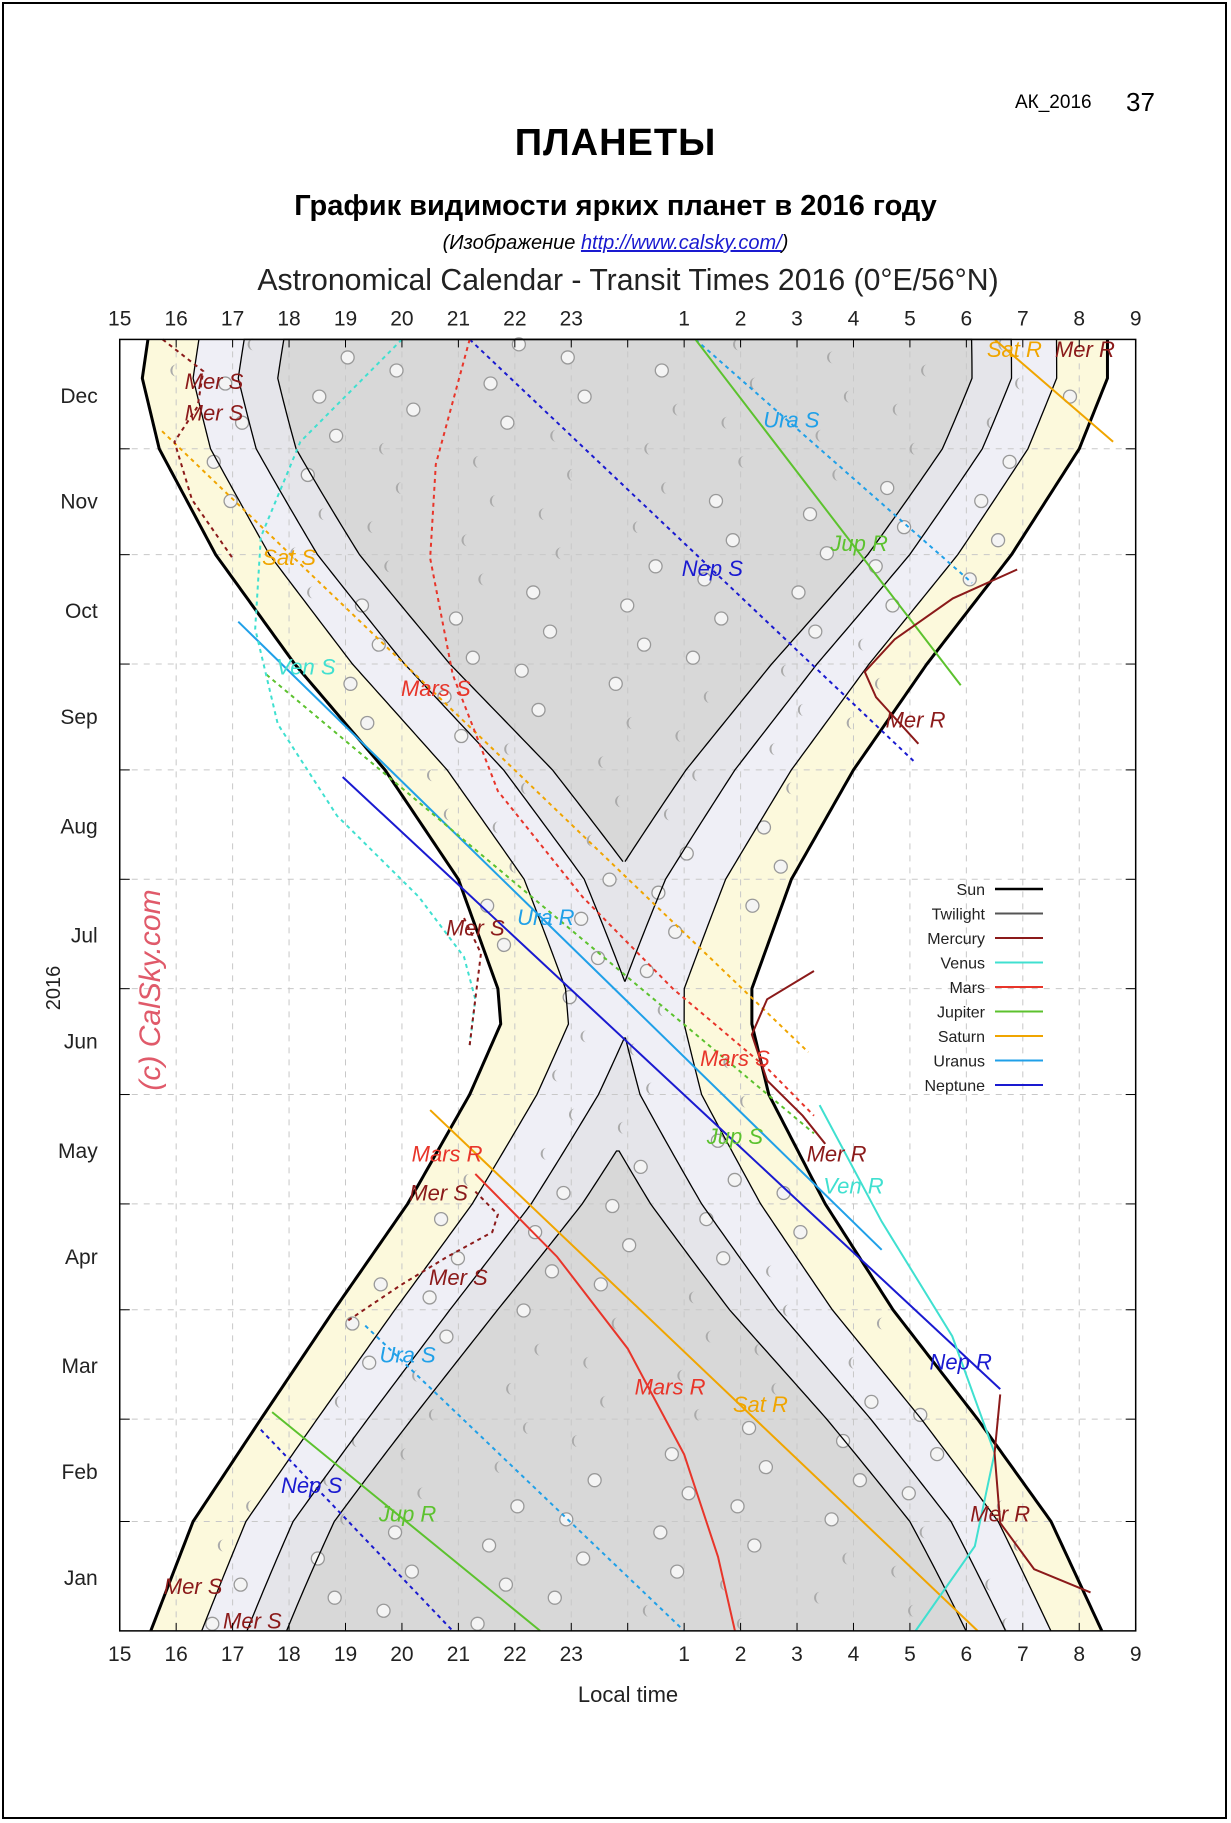 The width and height of the screenshot is (1231, 1823). I want to click on month-label: Sep, so click(78, 717).